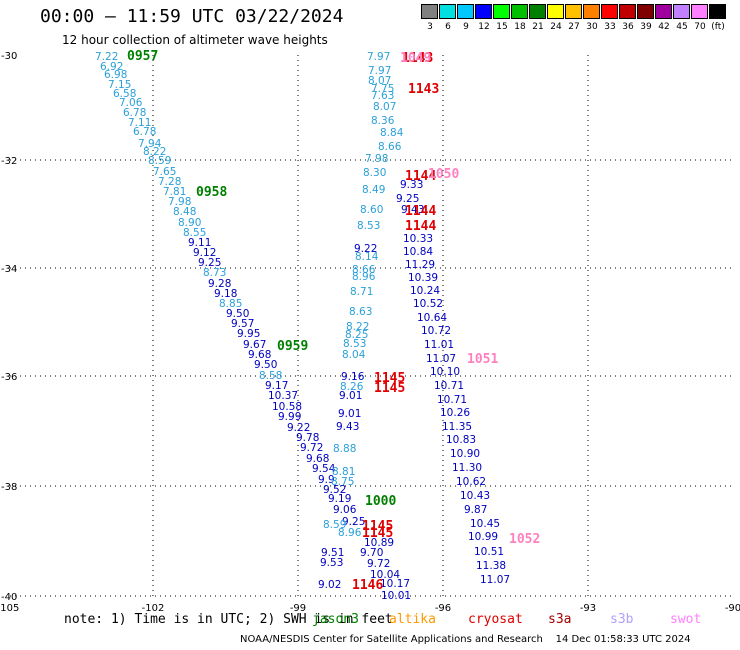  What do you see at coordinates (164, 172) in the screenshot?
I see `wave-height-value: 7.65` at bounding box center [164, 172].